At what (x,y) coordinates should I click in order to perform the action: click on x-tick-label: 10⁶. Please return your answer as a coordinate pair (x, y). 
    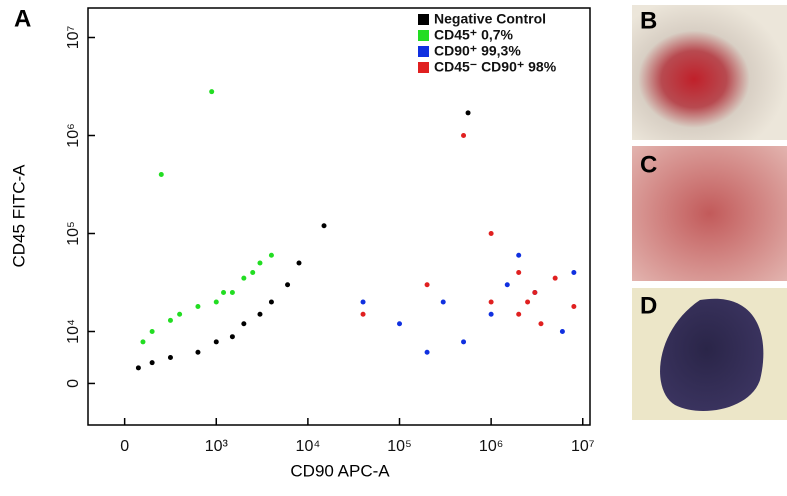
    Looking at the image, I should click on (491, 446).